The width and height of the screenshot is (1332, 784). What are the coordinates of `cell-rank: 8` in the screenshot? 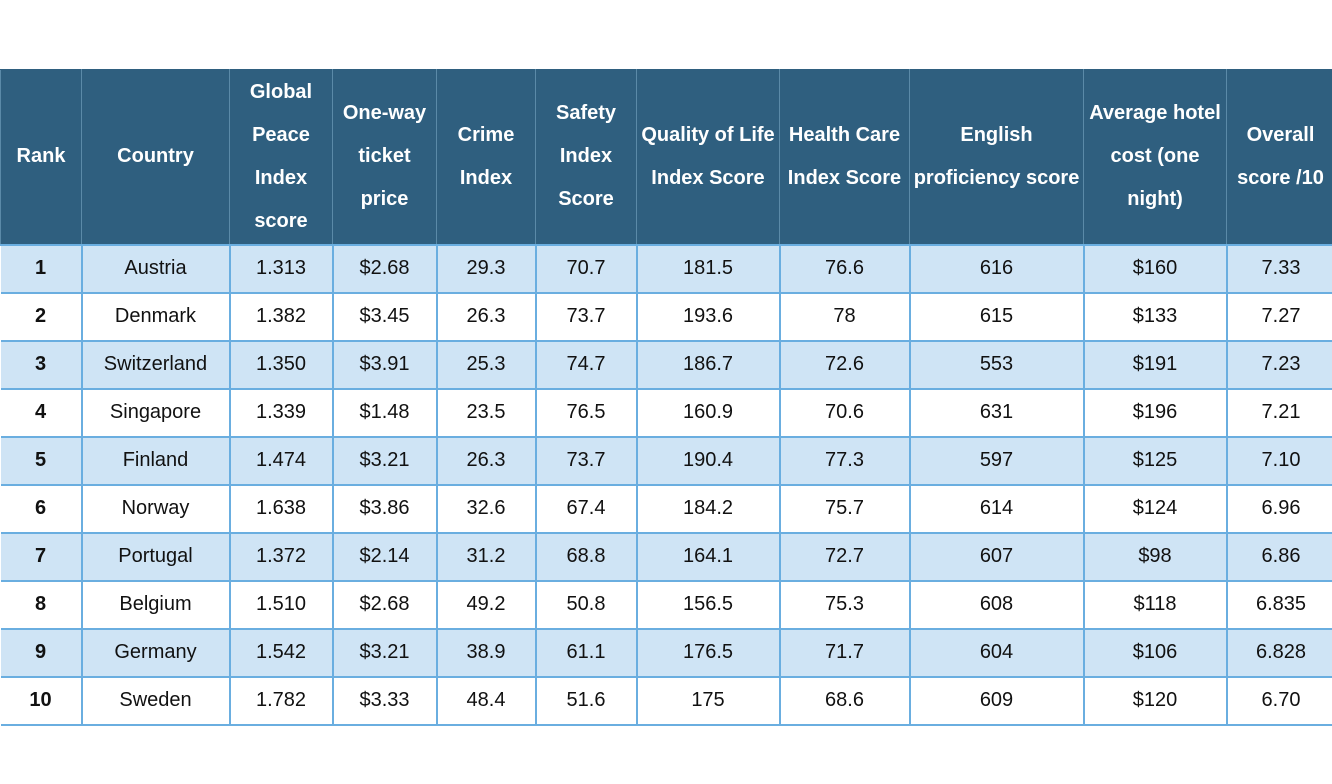 It's located at (41, 604).